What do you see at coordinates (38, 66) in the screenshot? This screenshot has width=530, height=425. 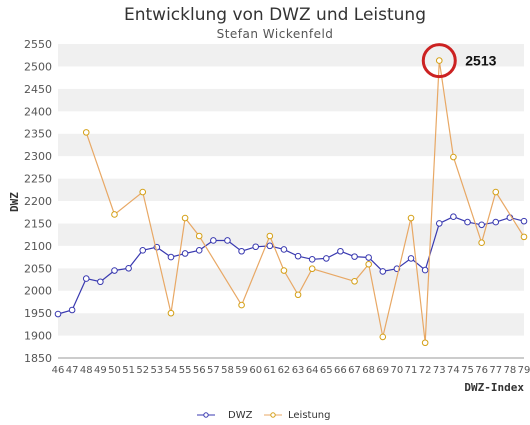 I see `y-tick-label: 2500` at bounding box center [38, 66].